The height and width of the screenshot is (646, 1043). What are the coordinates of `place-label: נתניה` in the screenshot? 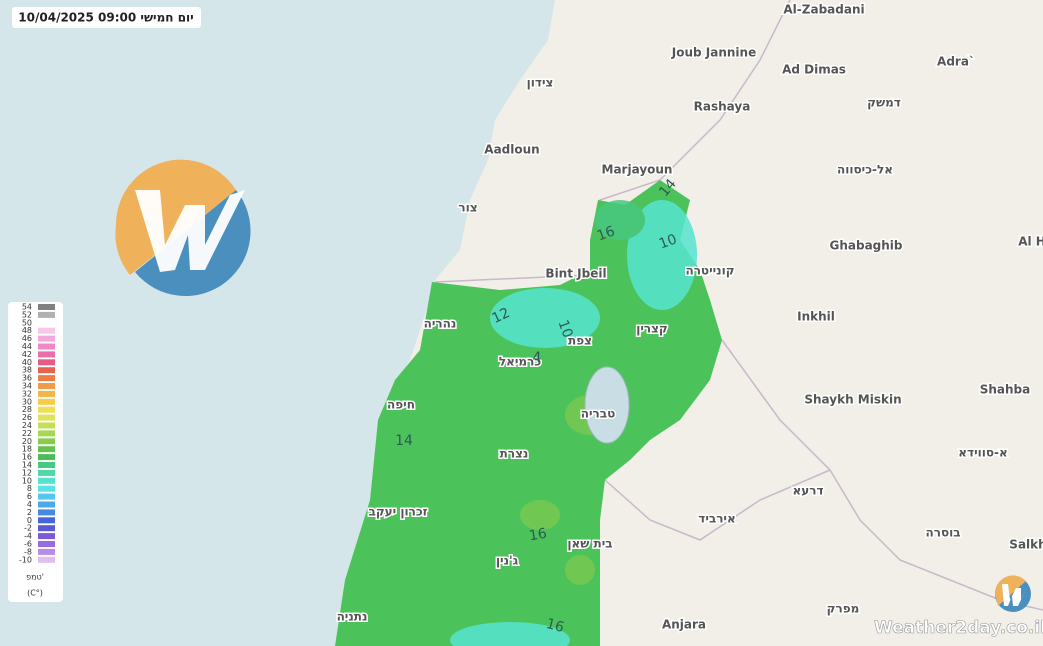 It's located at (352, 617).